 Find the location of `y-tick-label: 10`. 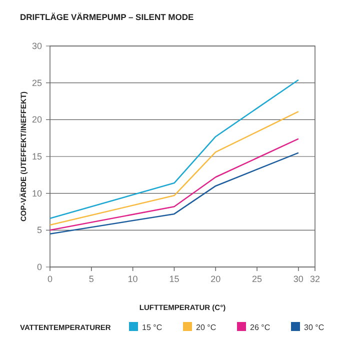

y-tick-label: 10 is located at coordinates (37, 193).